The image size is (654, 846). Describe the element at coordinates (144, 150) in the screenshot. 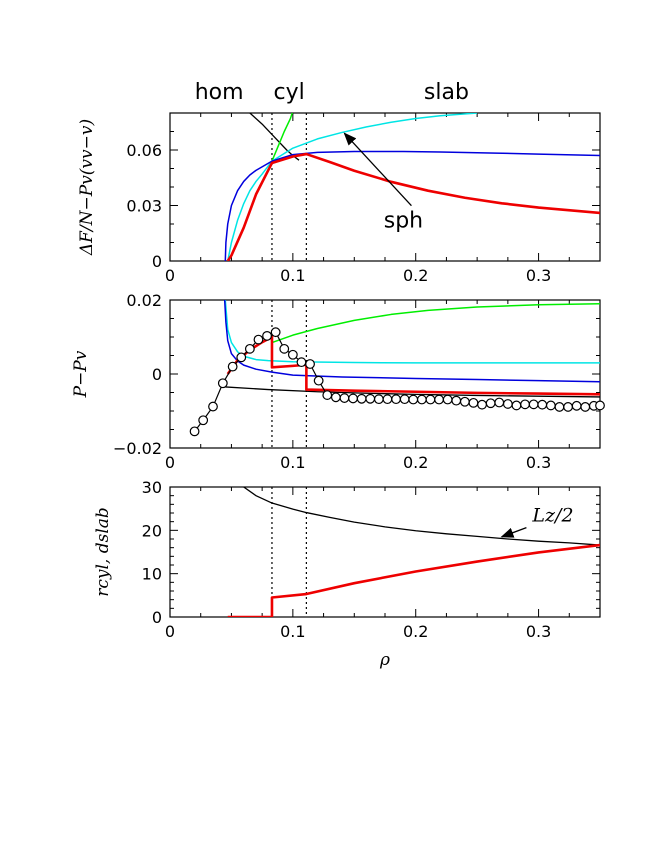

I see `y-tick-label: 0.06` at that location.